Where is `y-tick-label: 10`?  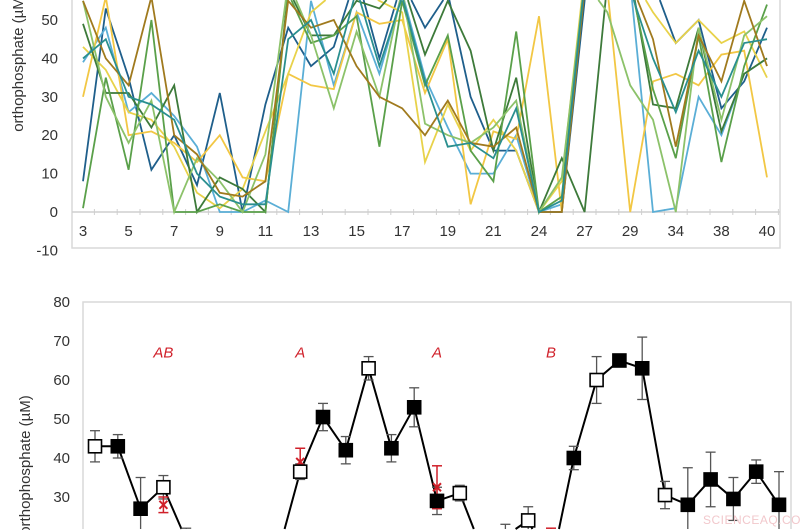
y-tick-label: 10 is located at coordinates (49, 174).